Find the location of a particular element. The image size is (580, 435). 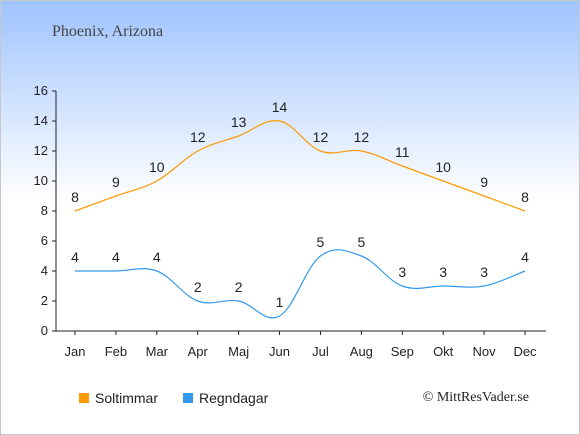

x-tick-label: Apr is located at coordinates (198, 351).